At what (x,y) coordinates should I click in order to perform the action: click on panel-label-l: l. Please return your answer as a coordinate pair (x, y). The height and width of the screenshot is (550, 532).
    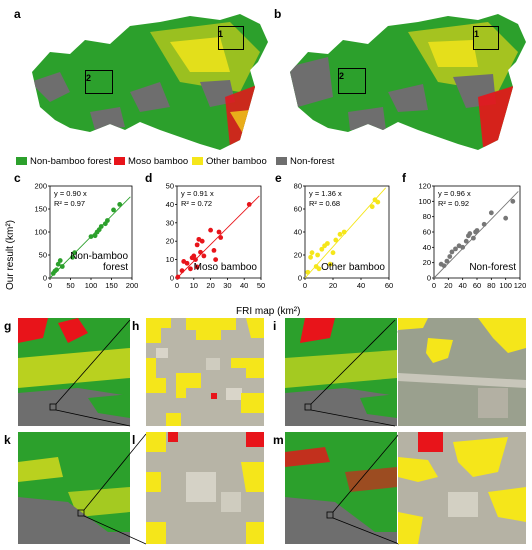
    Looking at the image, I should click on (134, 440).